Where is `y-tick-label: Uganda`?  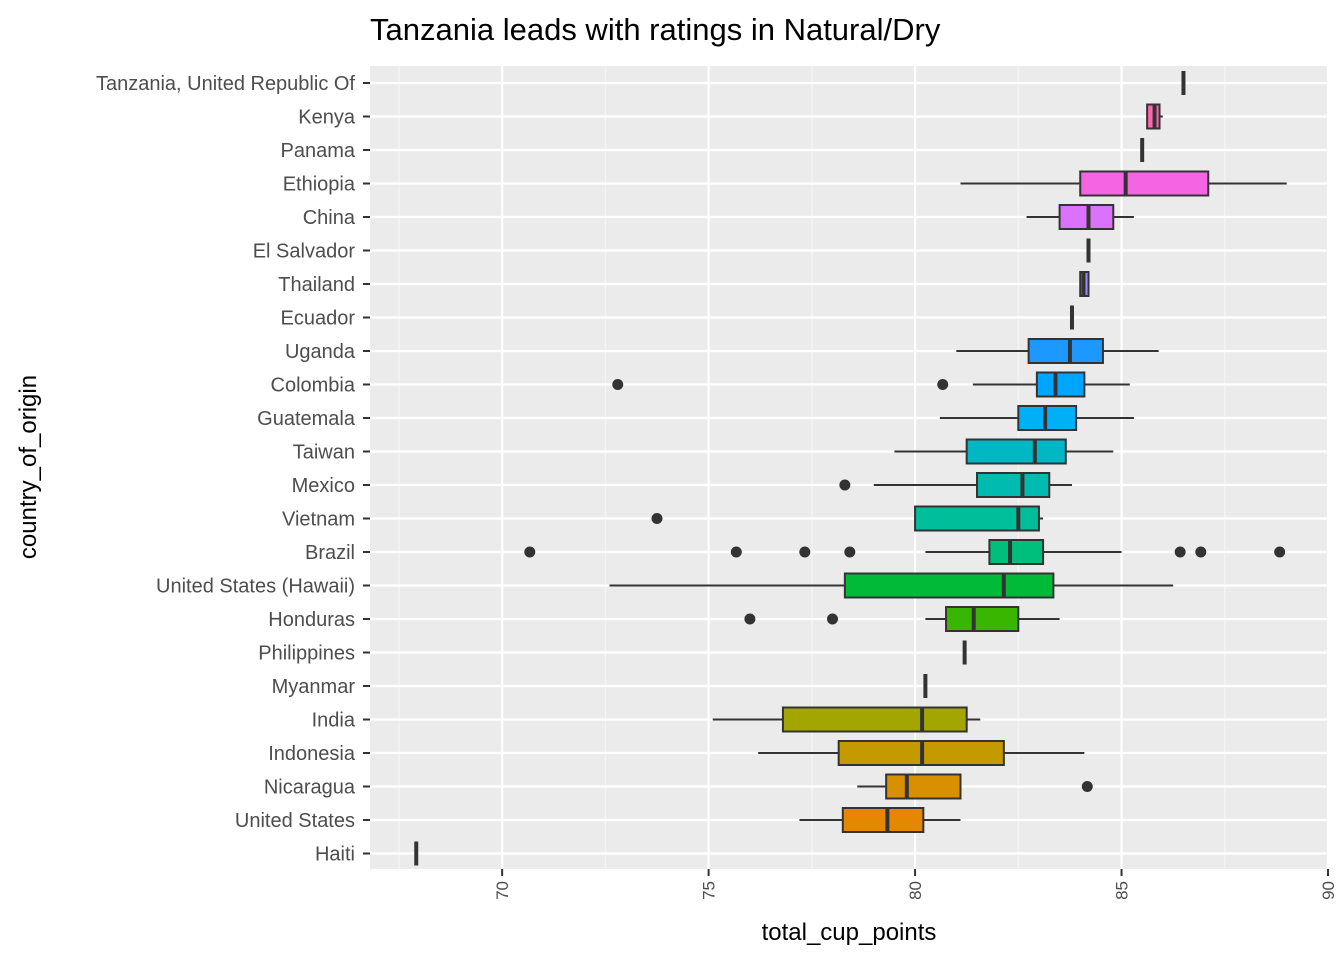 y-tick-label: Uganda is located at coordinates (320, 352).